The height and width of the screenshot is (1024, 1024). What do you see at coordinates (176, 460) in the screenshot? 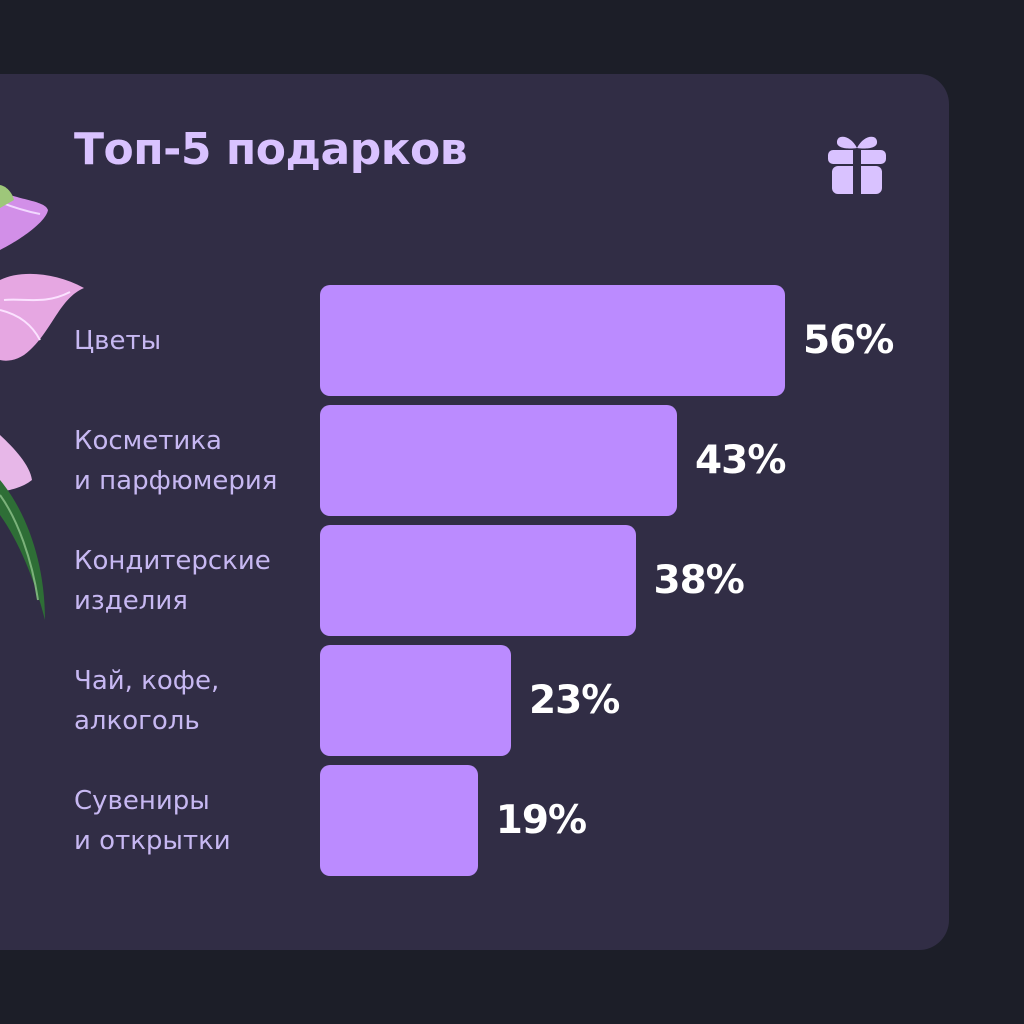
I see `category-label: Косметика и парфюмерия` at bounding box center [176, 460].